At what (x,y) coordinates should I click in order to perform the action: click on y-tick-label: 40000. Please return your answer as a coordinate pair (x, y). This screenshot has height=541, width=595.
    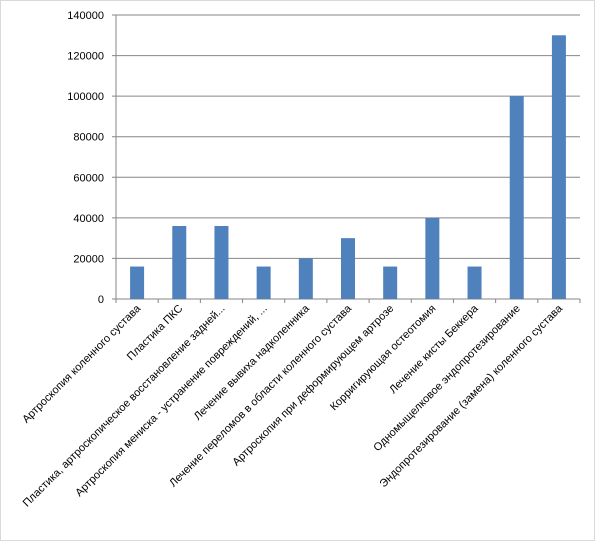
    Looking at the image, I should click on (88, 219).